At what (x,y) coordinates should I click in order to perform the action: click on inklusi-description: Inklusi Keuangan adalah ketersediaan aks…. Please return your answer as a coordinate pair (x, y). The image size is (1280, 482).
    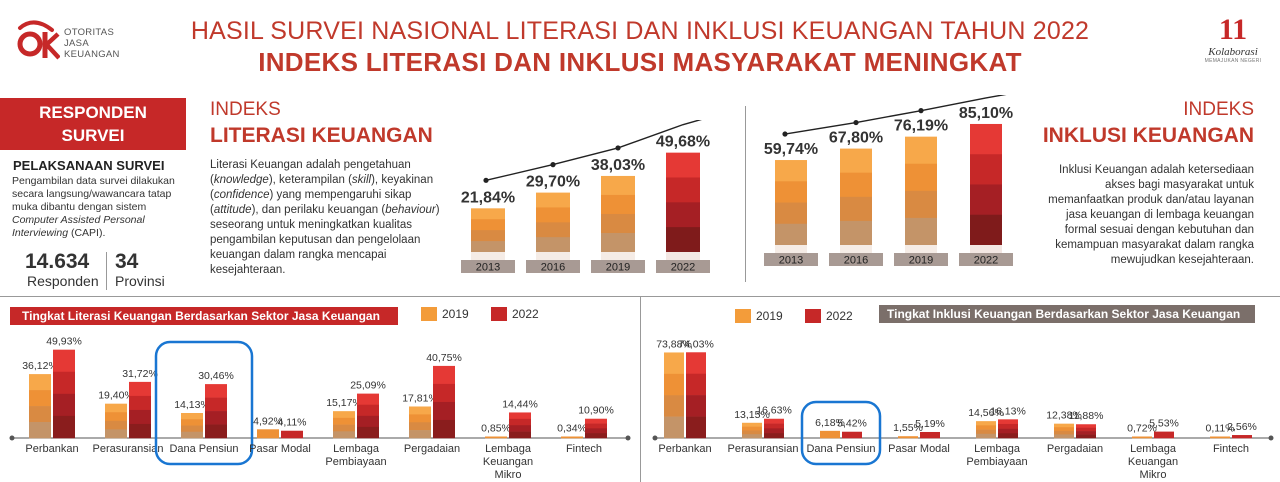
    Looking at the image, I should click on (1151, 215).